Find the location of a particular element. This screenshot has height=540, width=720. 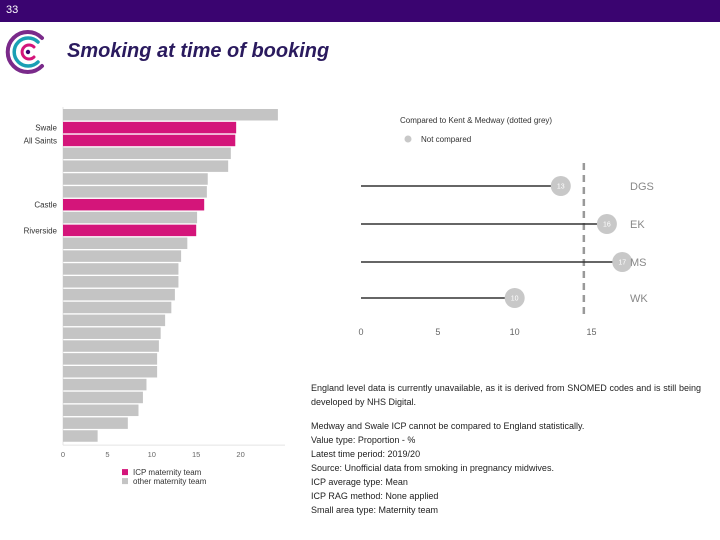

concentric-c-logo-icon is located at coordinates (24, 52).